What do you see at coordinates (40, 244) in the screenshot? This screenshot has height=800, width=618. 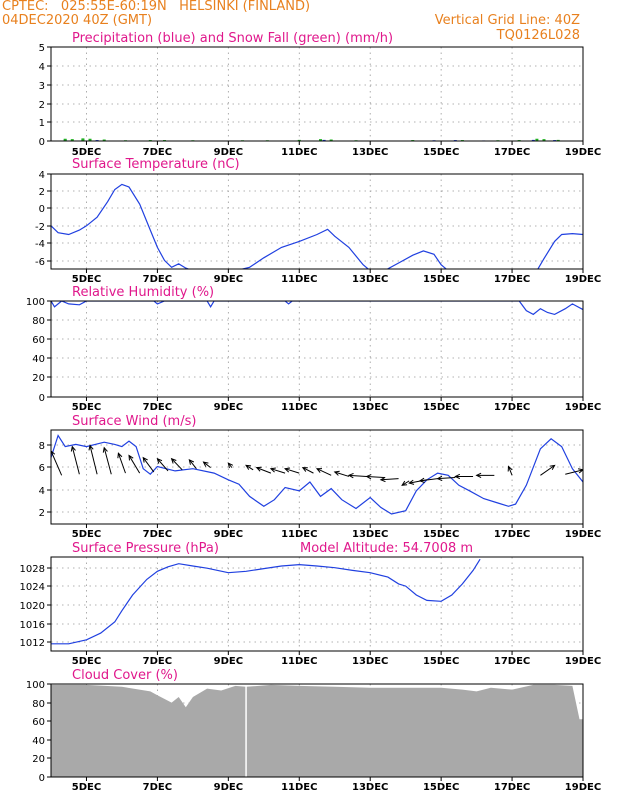 I see `y-tick-label: -4` at bounding box center [40, 244].